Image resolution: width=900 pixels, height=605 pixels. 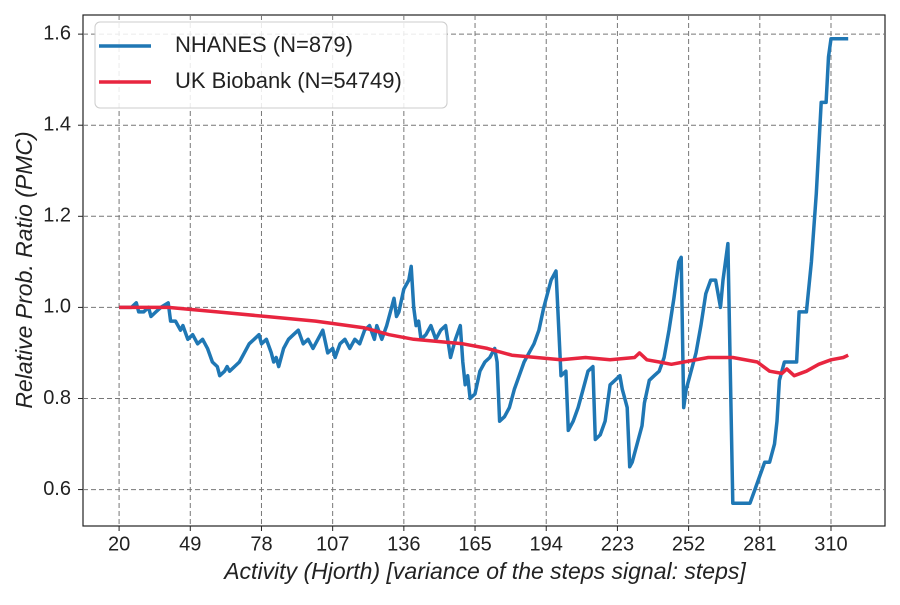 I want to click on x-tick-label: 281, so click(x=759, y=544).